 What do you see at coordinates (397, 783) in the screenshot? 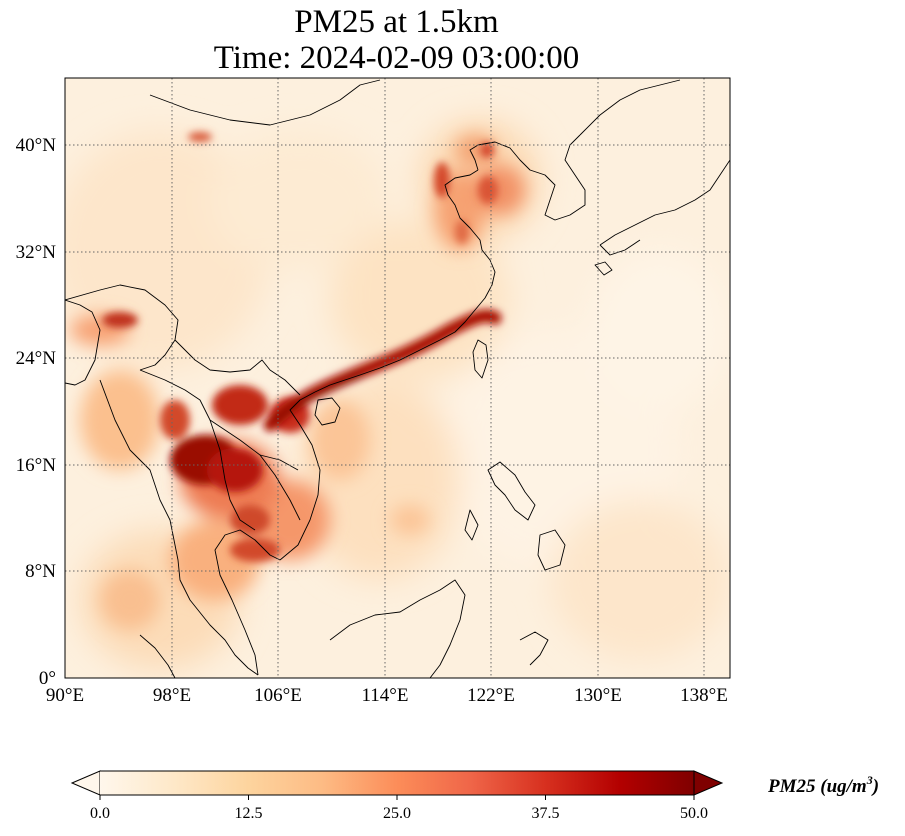
I see `colorbar-gradient` at bounding box center [397, 783].